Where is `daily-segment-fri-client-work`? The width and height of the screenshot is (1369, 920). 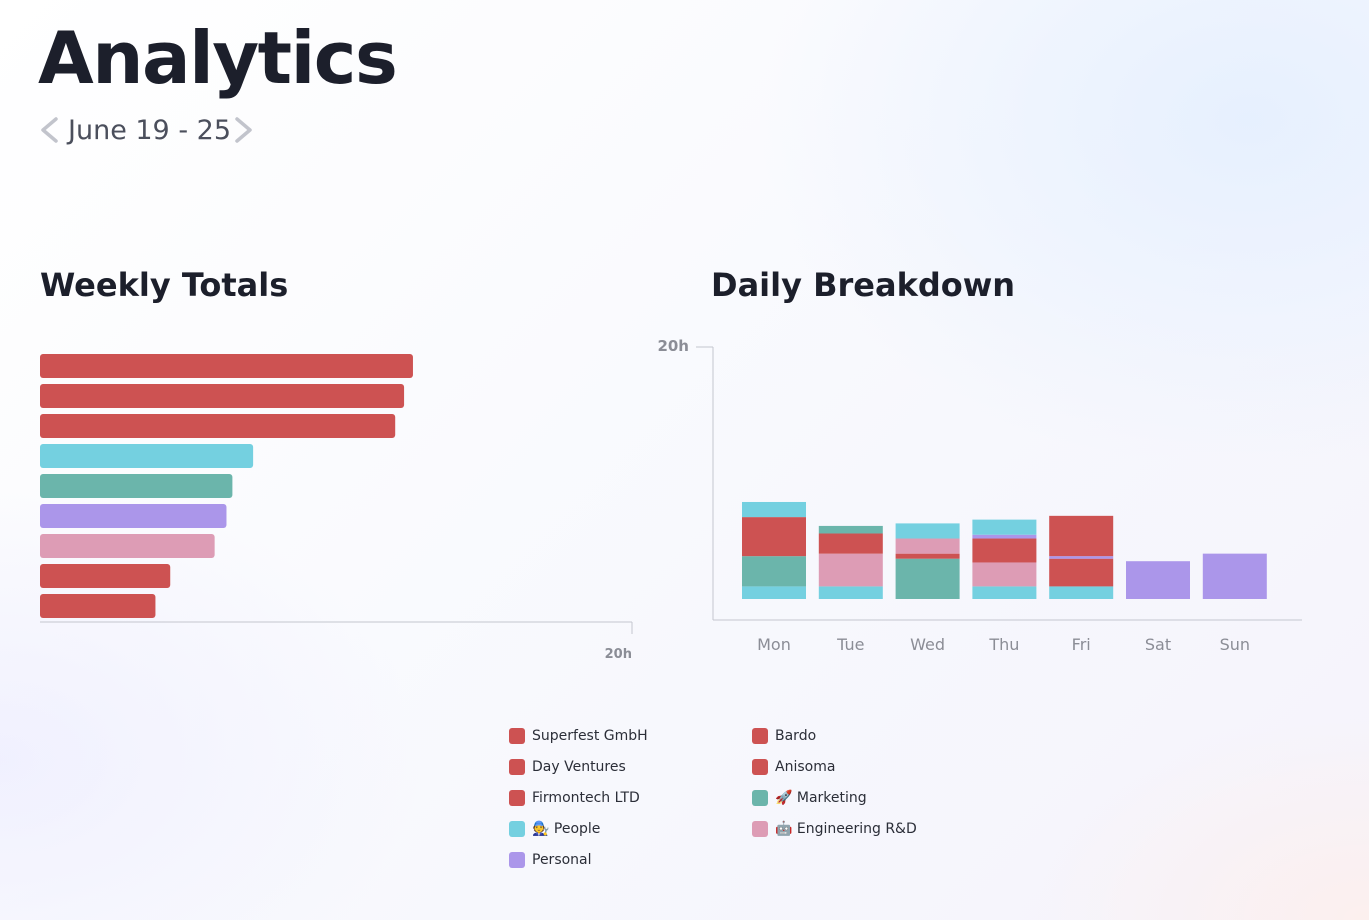
daily-segment-fri-client-work is located at coordinates (1081, 572).